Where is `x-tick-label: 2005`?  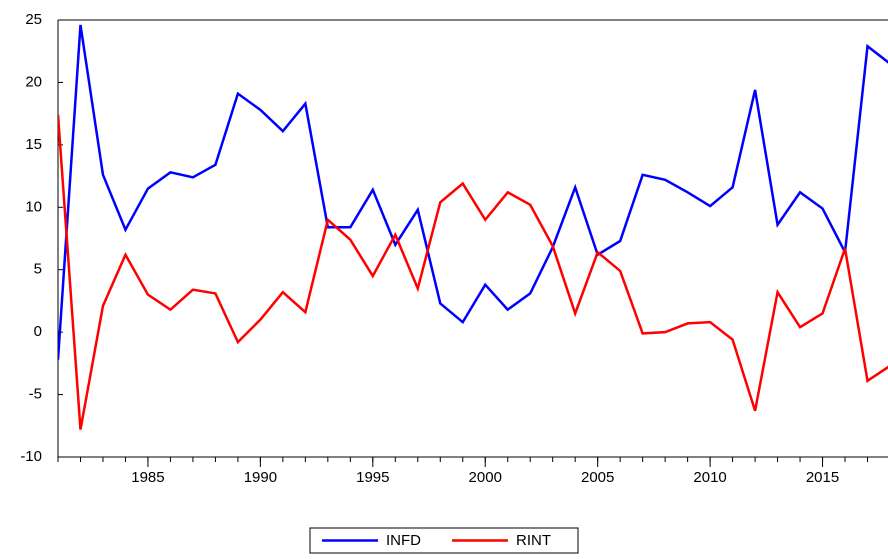 x-tick-label: 2005 is located at coordinates (597, 477).